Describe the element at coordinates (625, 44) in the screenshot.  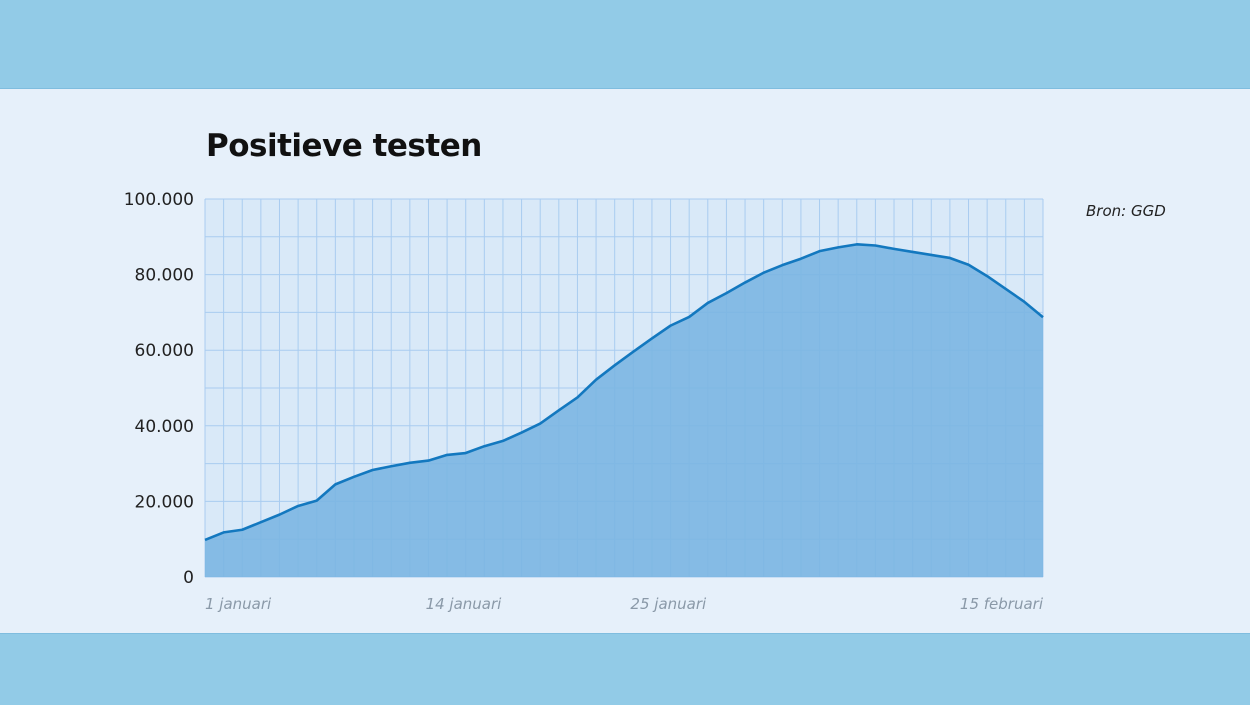
I see `header-band` at that location.